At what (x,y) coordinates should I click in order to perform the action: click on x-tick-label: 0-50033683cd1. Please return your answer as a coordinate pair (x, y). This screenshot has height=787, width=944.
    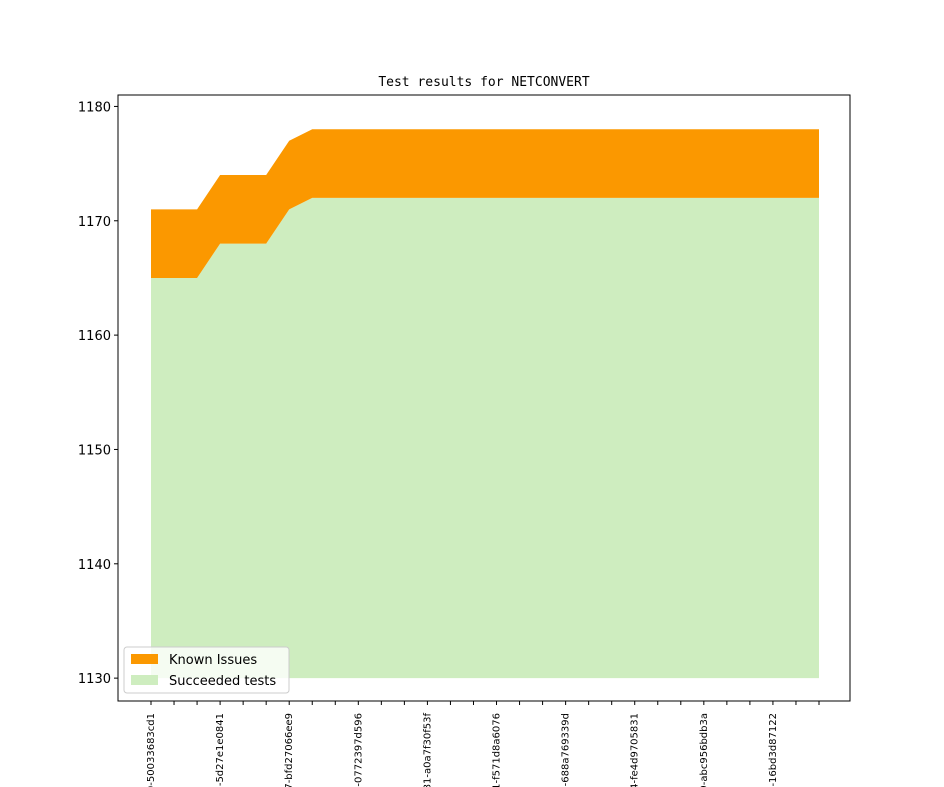
    Looking at the image, I should click on (151, 750).